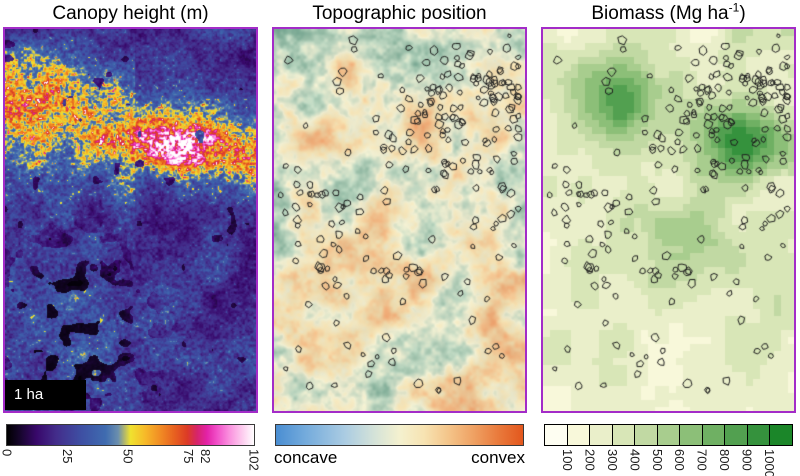  Describe the element at coordinates (45, 395) in the screenshot. I see `scale-bar: 1 ha` at that location.